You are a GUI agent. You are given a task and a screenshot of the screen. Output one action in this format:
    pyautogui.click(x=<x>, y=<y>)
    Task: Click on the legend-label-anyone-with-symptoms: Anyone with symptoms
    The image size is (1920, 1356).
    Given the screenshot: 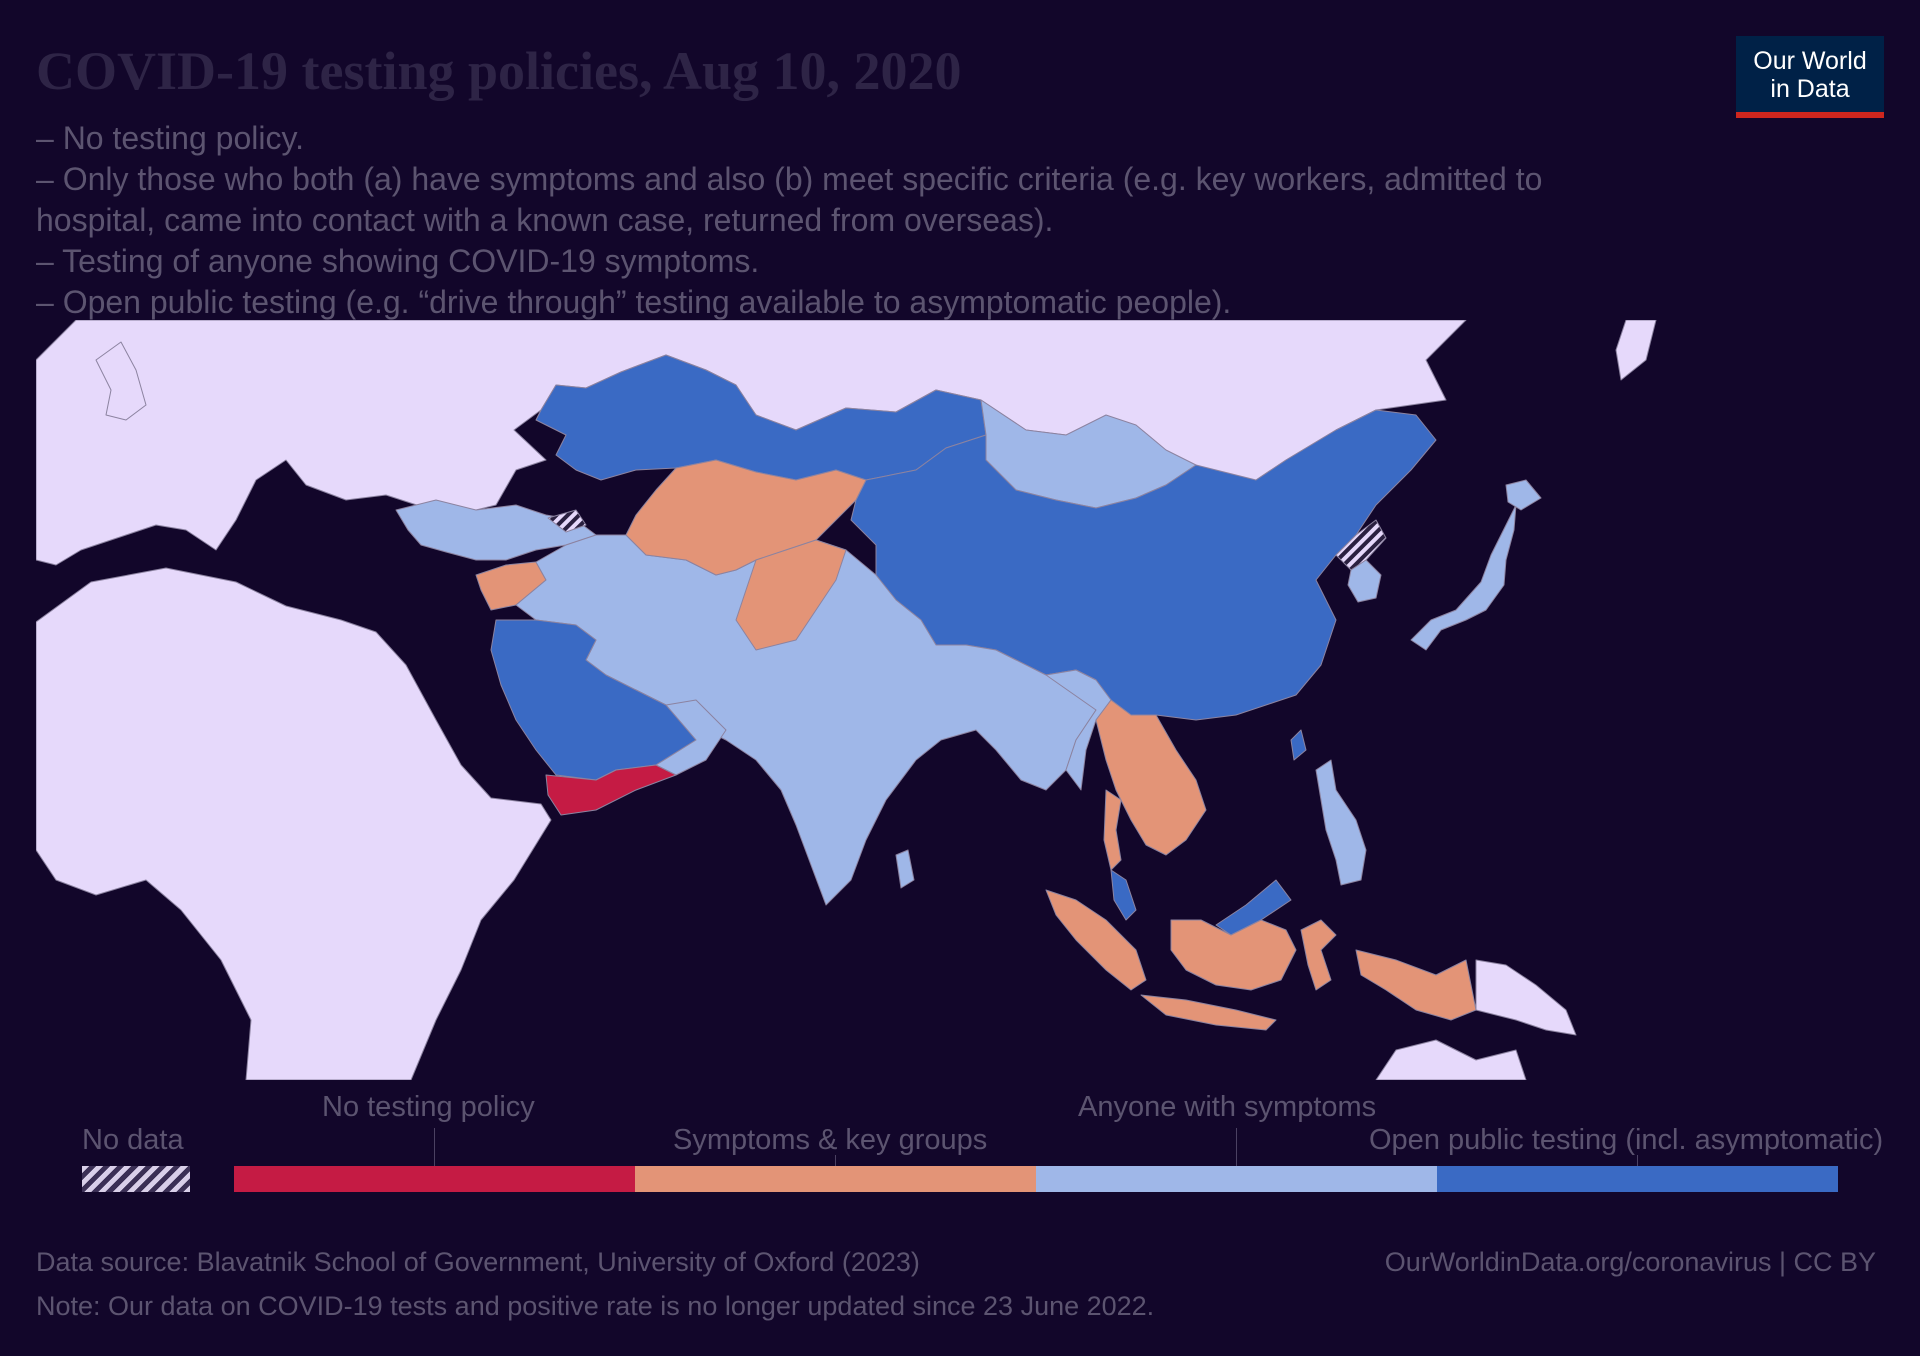 What is the action you would take?
    pyautogui.click(x=1227, y=1107)
    